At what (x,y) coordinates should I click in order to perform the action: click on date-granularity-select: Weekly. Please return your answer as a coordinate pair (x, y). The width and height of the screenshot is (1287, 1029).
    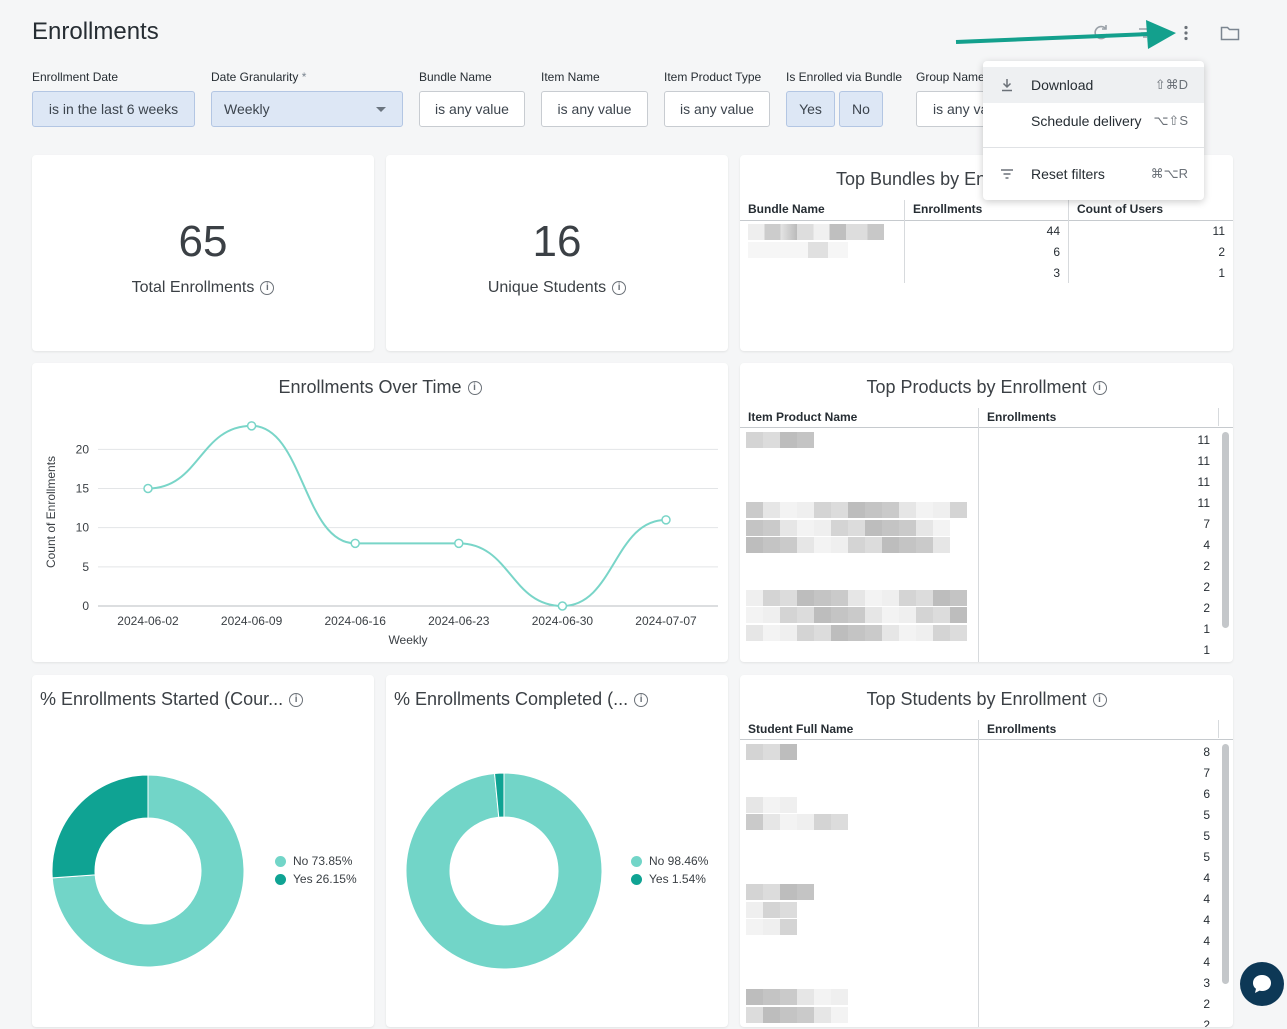
    Looking at the image, I should click on (307, 109).